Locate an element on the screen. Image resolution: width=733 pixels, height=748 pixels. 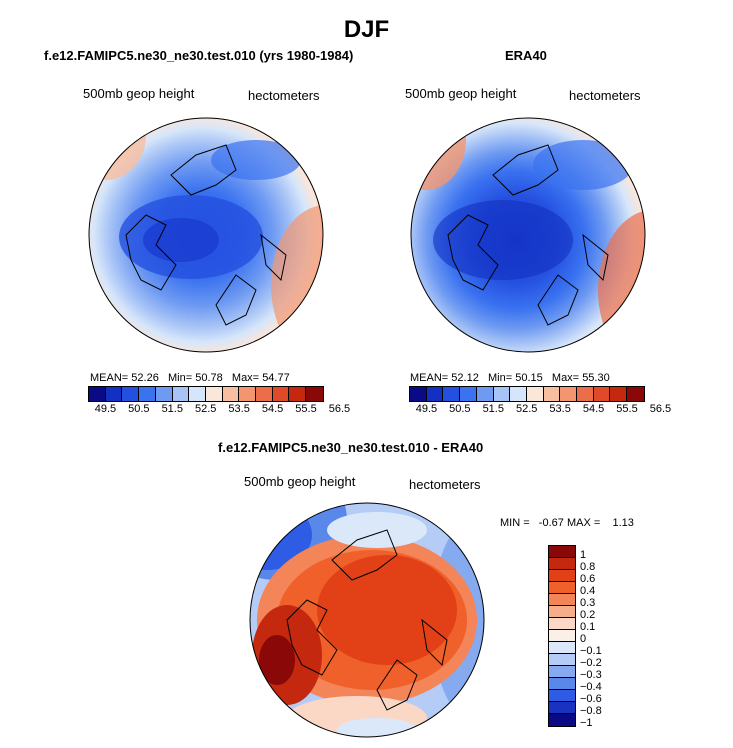
colorbar-diff is located at coordinates (562, 636).